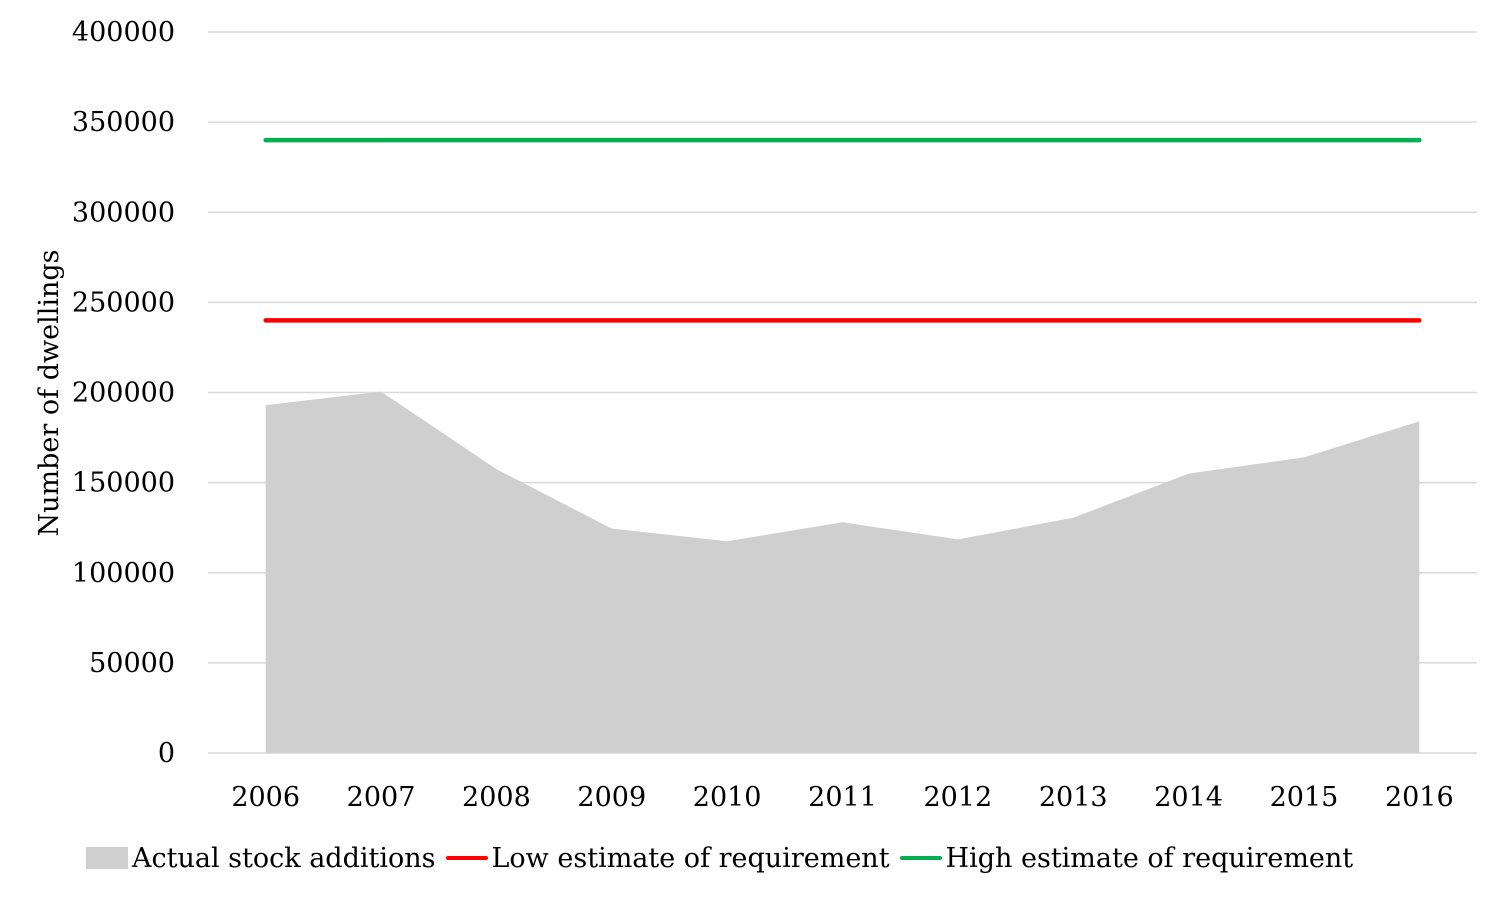 The width and height of the screenshot is (1500, 900). What do you see at coordinates (690, 858) in the screenshot?
I see `legend-label-low: Low estimate of requirement` at bounding box center [690, 858].